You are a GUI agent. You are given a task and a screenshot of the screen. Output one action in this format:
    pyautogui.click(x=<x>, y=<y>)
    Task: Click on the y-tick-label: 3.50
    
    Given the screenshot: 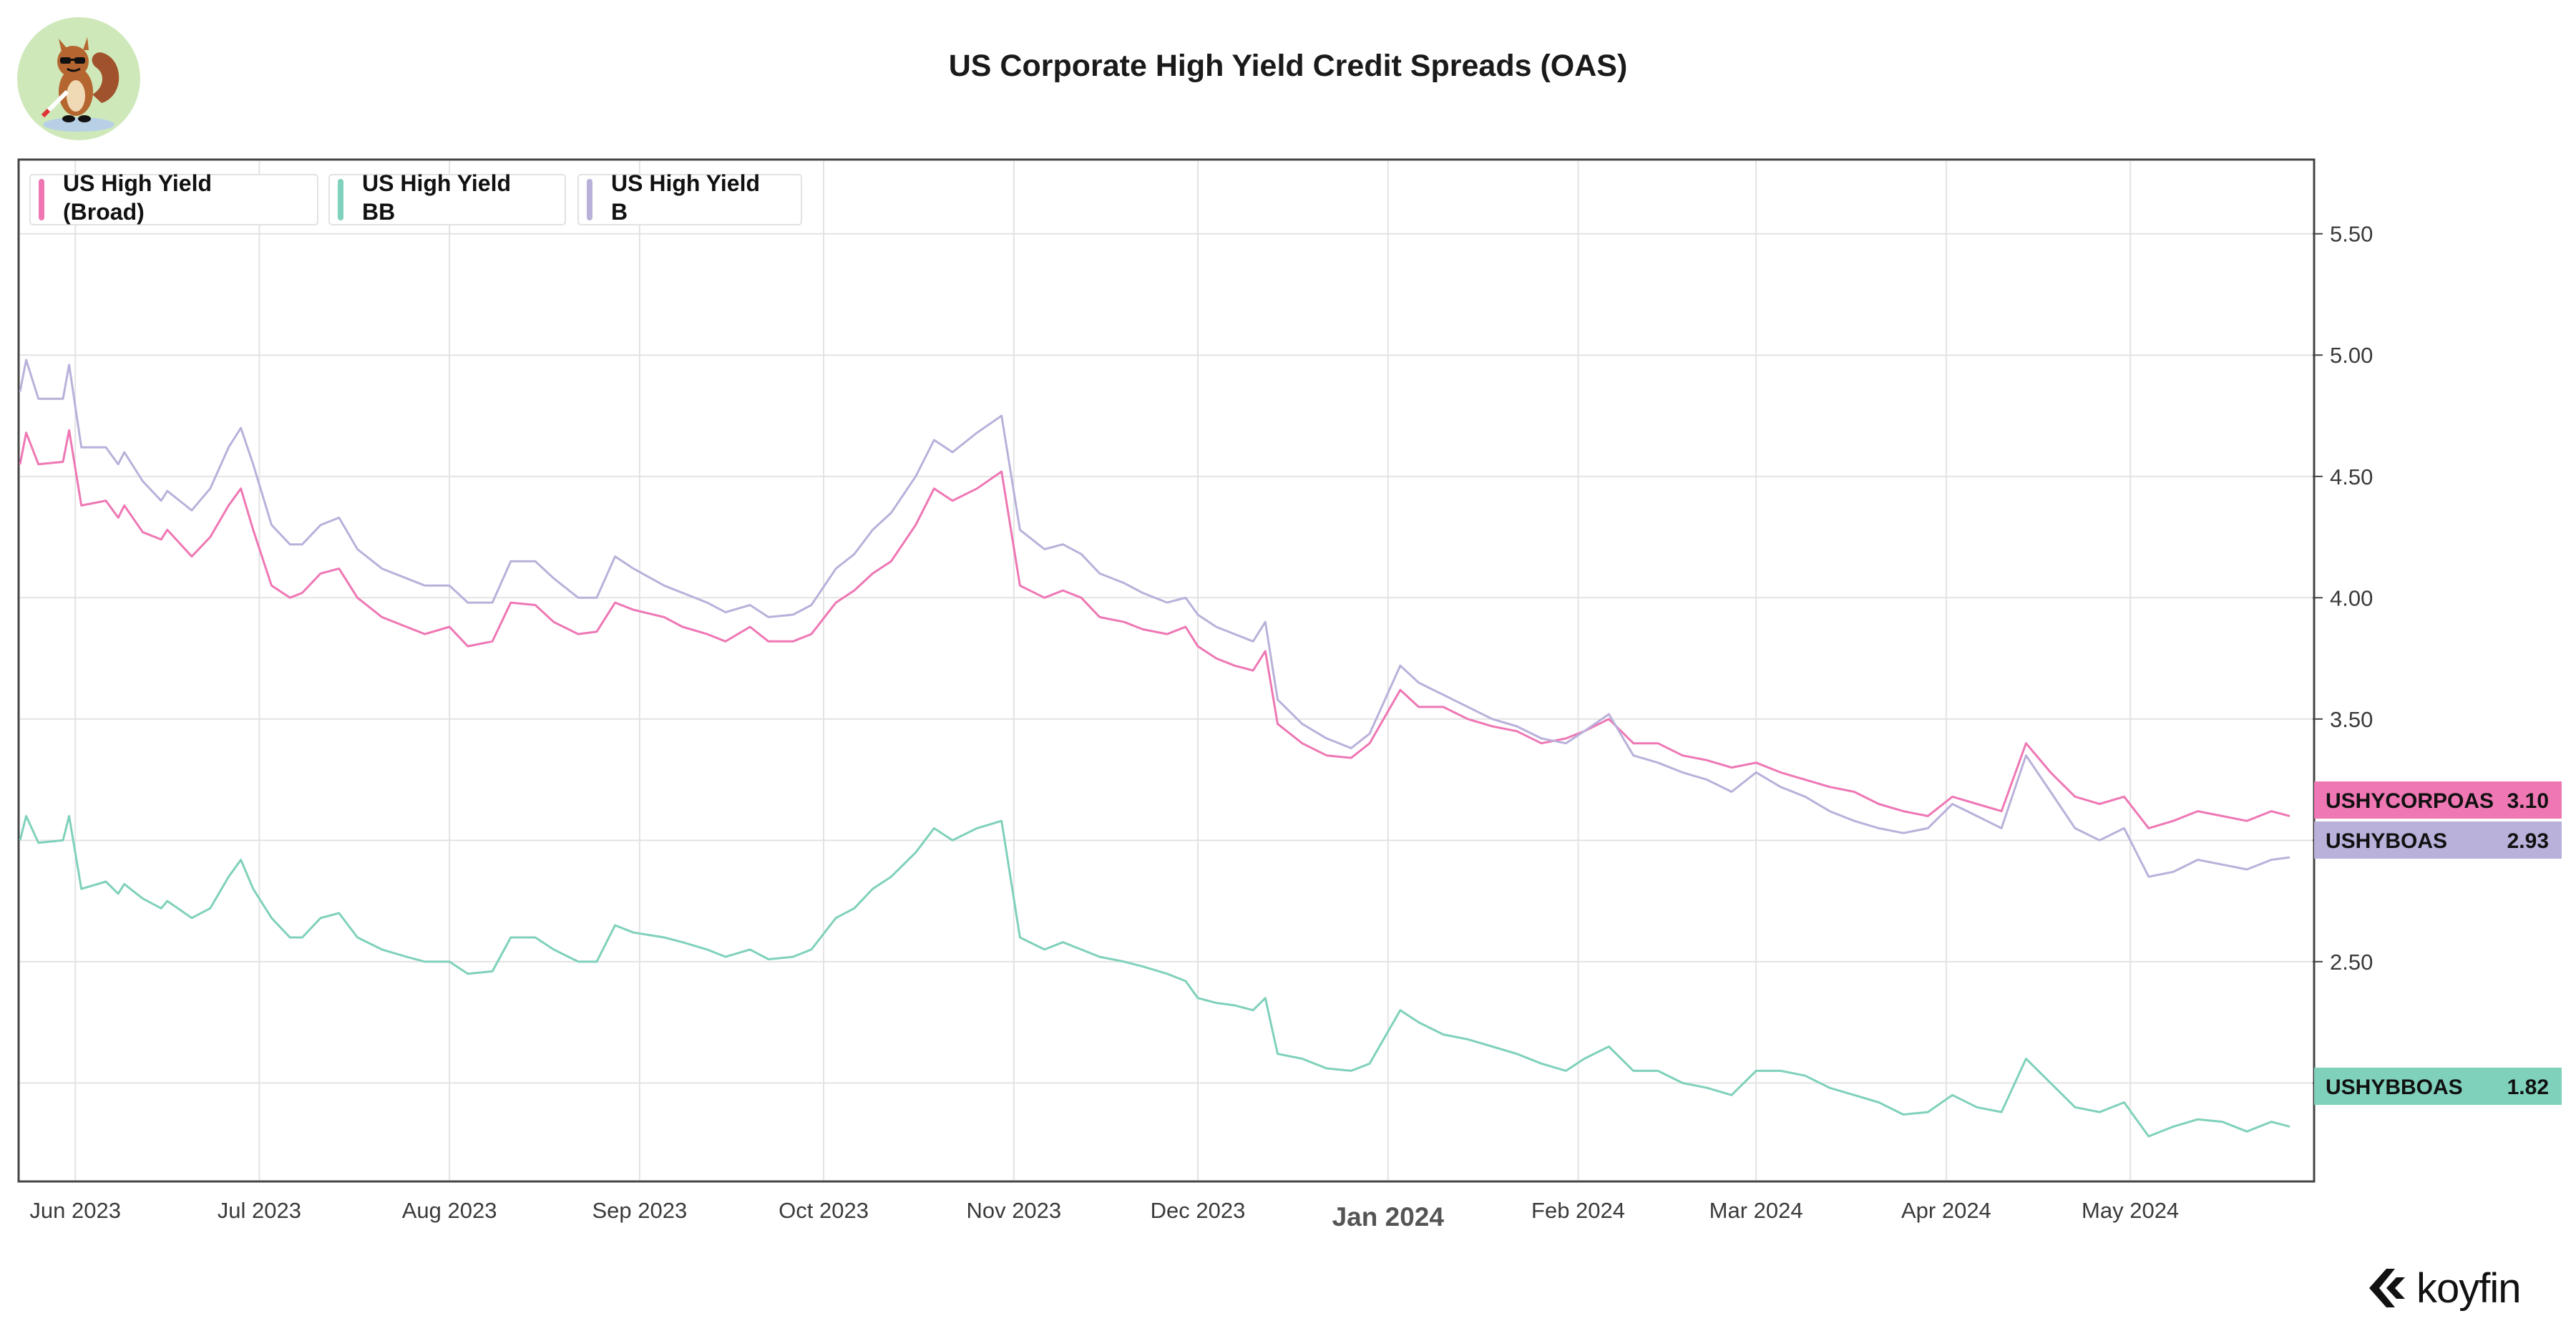 What is the action you would take?
    pyautogui.click(x=2351, y=719)
    